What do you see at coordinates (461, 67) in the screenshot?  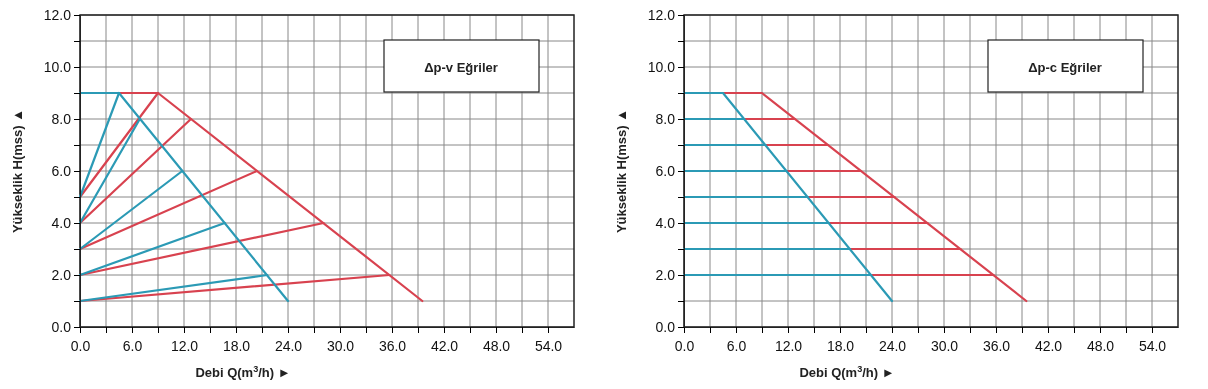 I see `annotation: Δp-v Eğriler` at bounding box center [461, 67].